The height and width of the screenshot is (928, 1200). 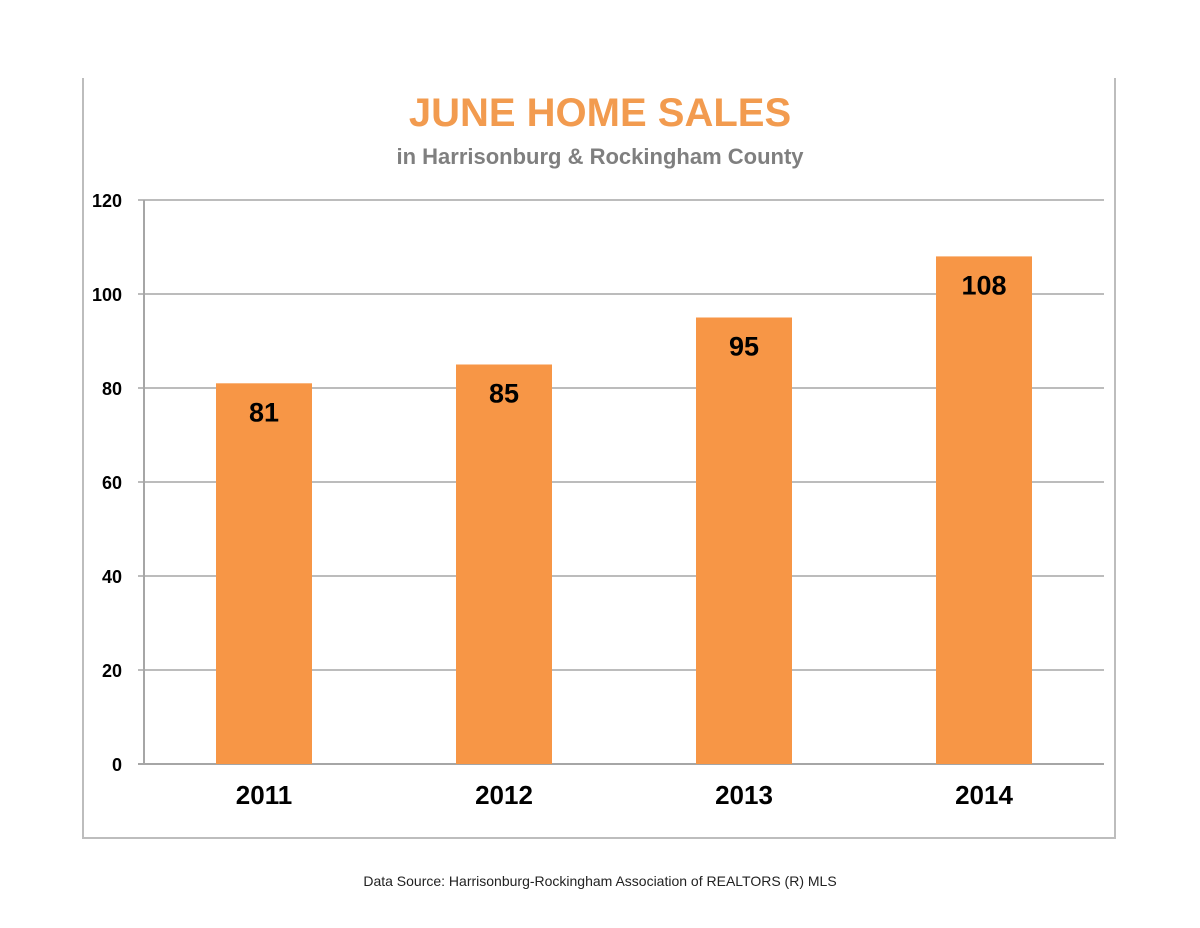 What do you see at coordinates (112, 577) in the screenshot?
I see `y-tick-label: 40` at bounding box center [112, 577].